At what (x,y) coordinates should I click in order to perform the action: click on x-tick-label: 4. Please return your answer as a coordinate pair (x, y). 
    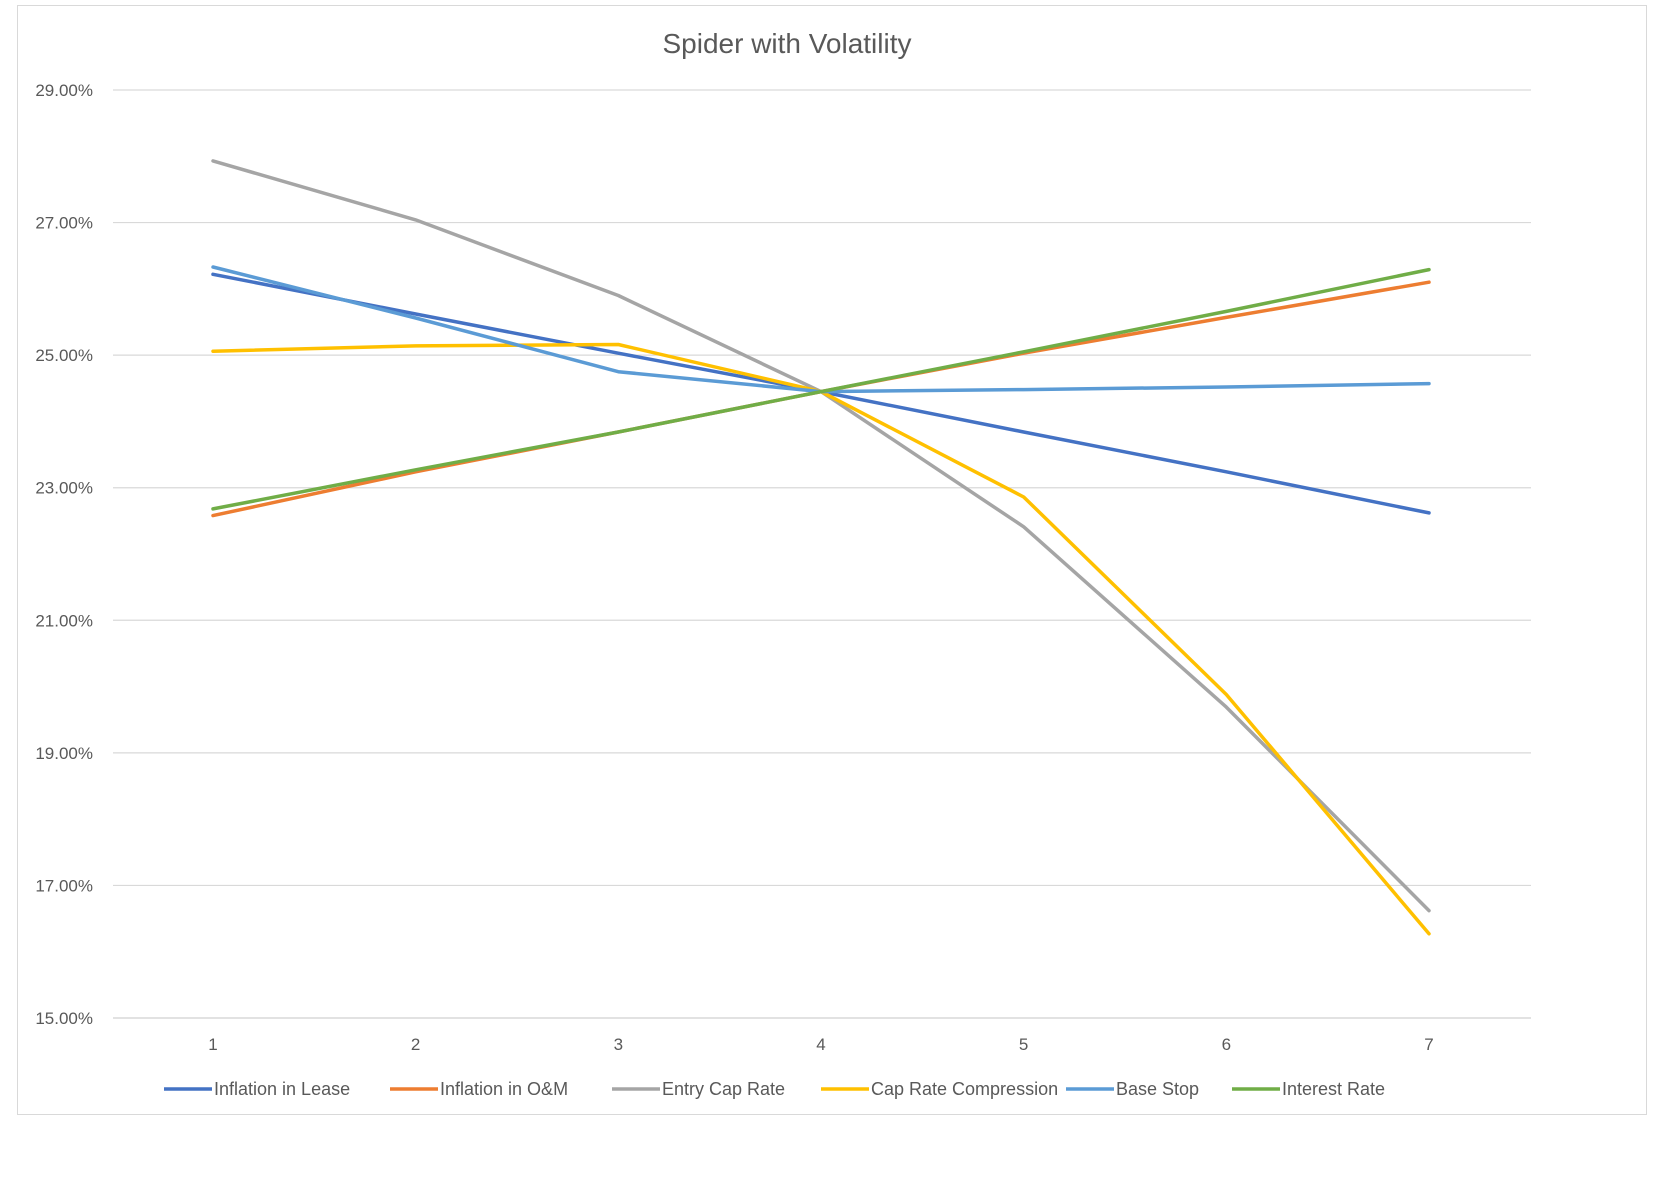
    Looking at the image, I should click on (820, 1044).